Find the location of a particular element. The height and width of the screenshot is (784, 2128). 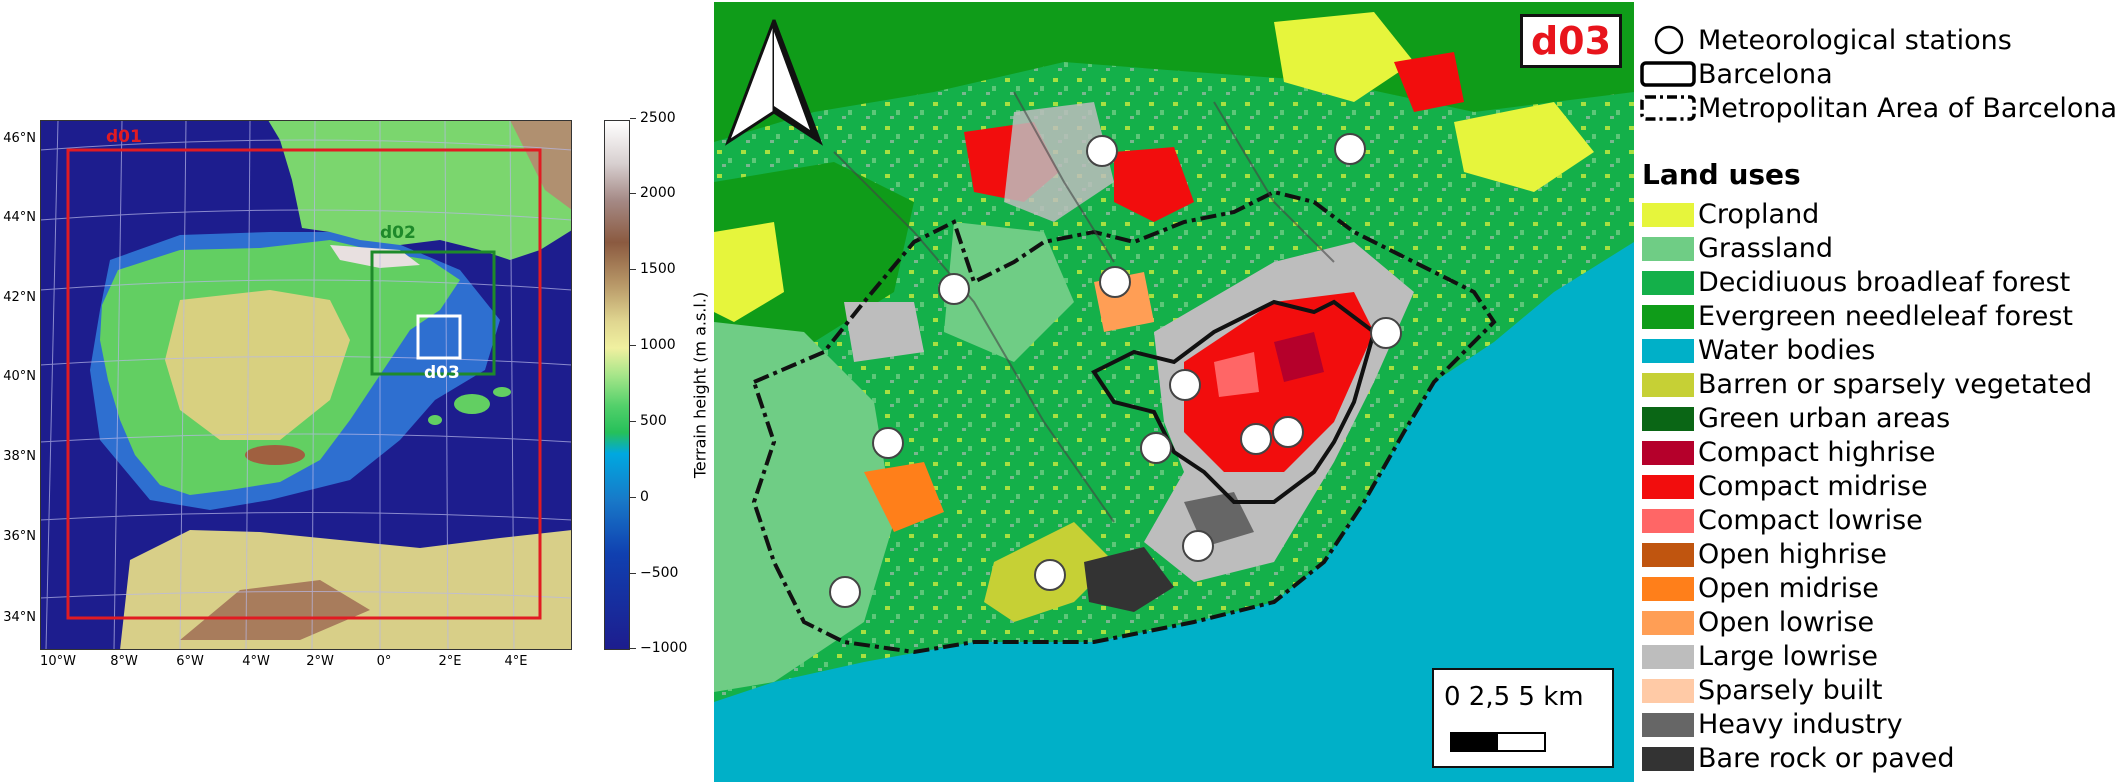

lon-label: 0° is located at coordinates (384, 661).